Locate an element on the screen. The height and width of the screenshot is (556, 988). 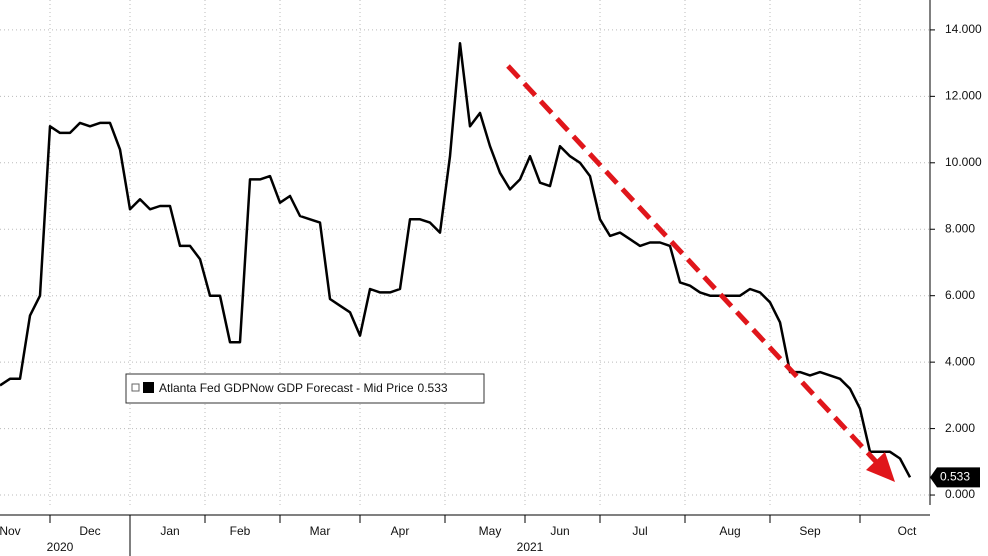
tag-label: 0.533 is located at coordinates (955, 476).